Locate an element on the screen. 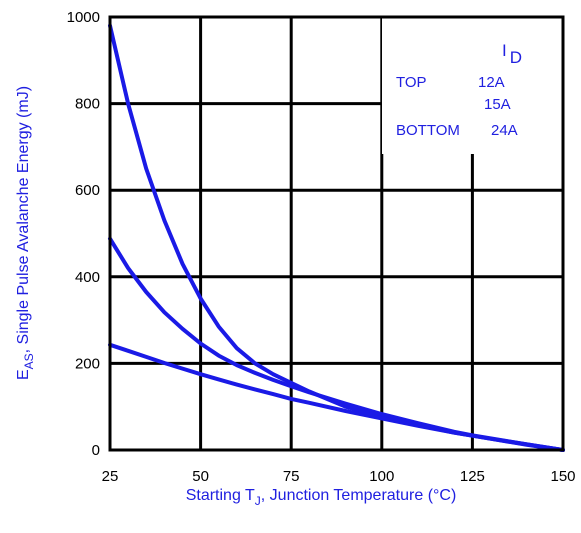  y-axis-title: EAS, Single Pulse Avalanche Energy (mJ) is located at coordinates (25, 233).